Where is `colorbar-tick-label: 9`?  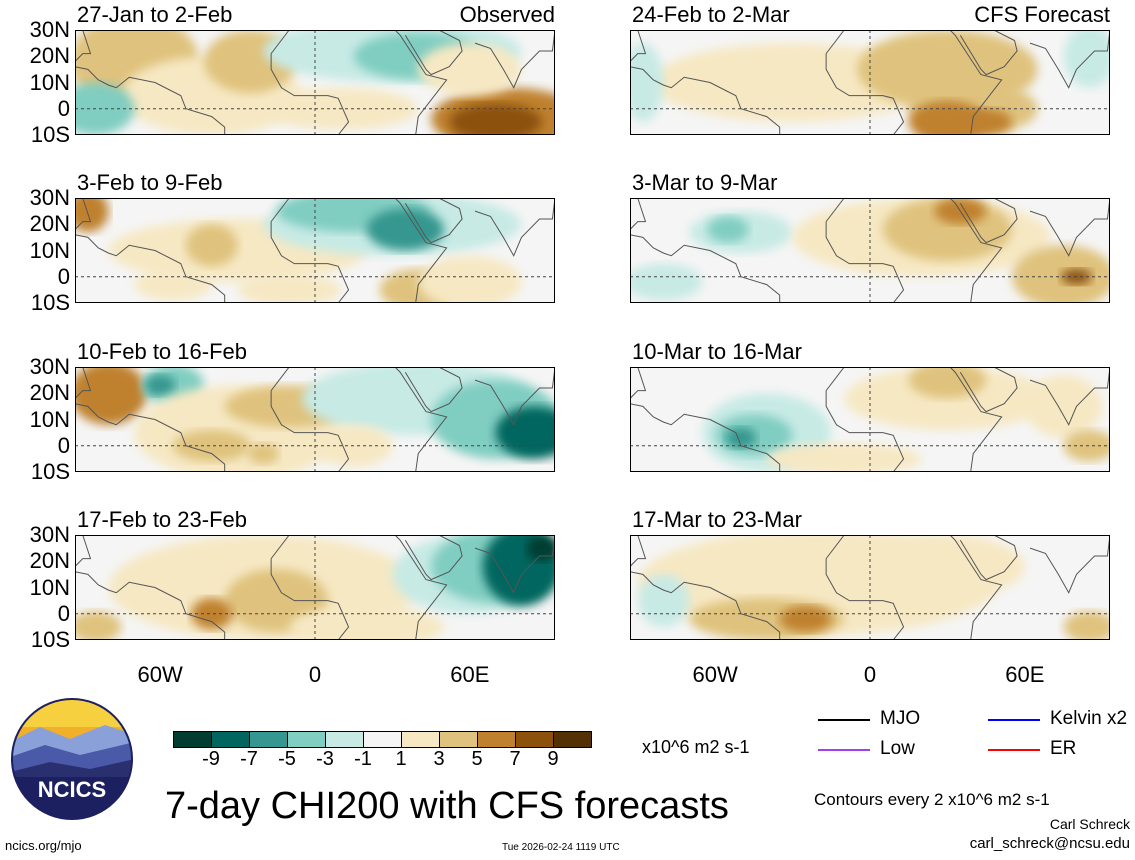 colorbar-tick-label: 9 is located at coordinates (553, 759).